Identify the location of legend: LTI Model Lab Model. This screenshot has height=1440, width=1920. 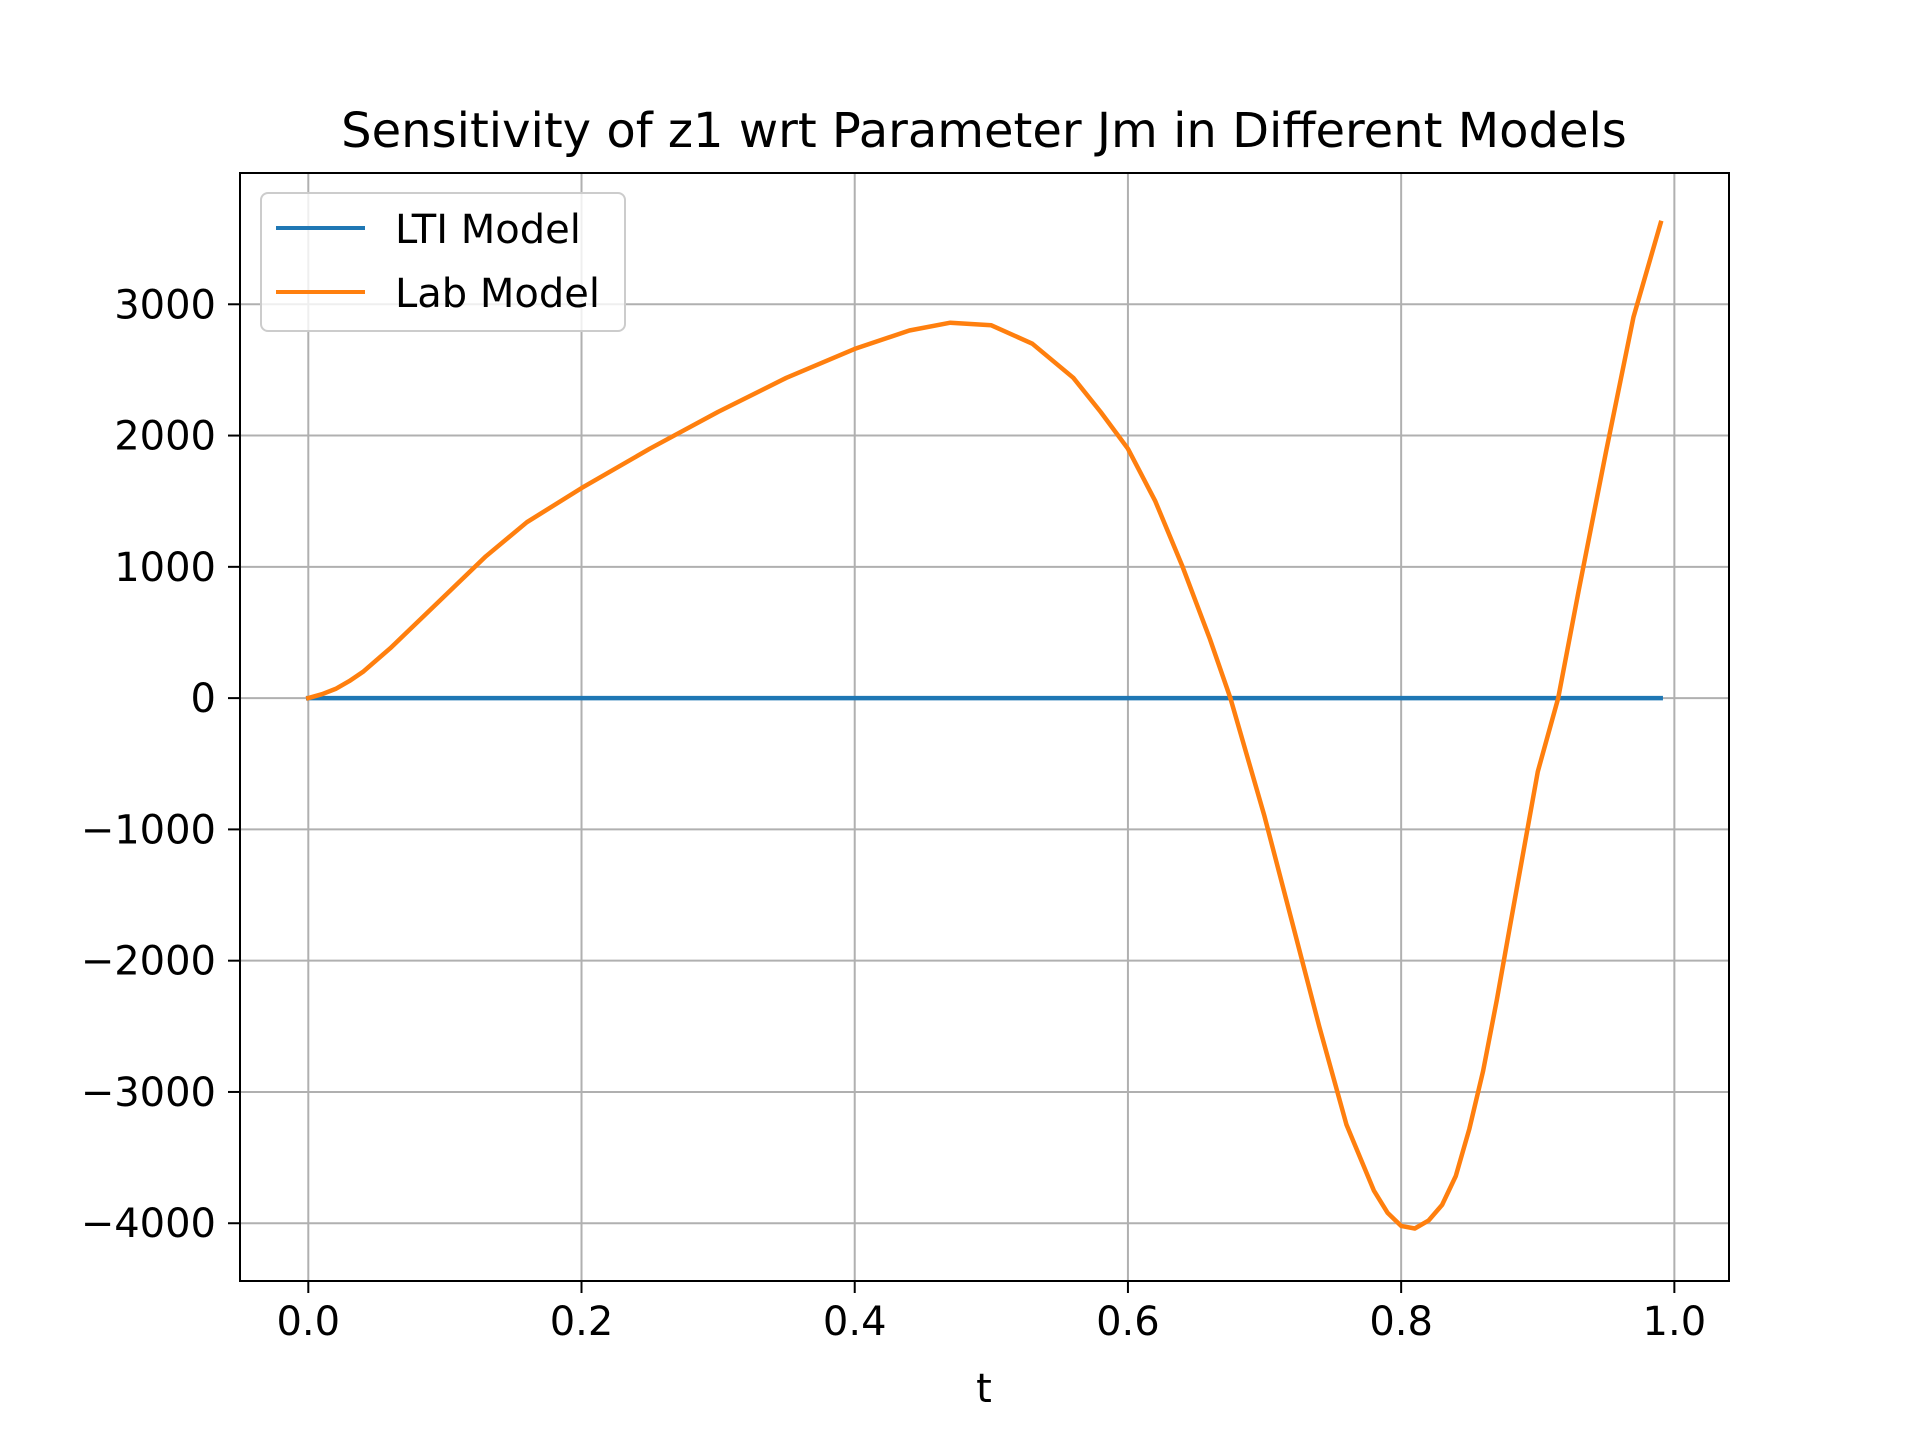
(443, 262).